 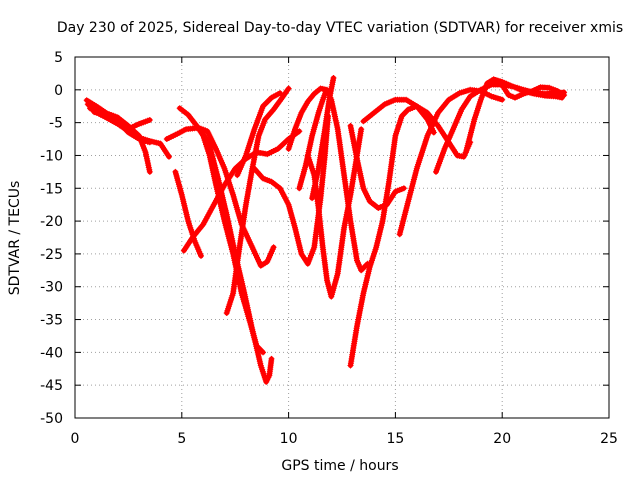 What do you see at coordinates (502, 439) in the screenshot?
I see `x-tick-label: 20` at bounding box center [502, 439].